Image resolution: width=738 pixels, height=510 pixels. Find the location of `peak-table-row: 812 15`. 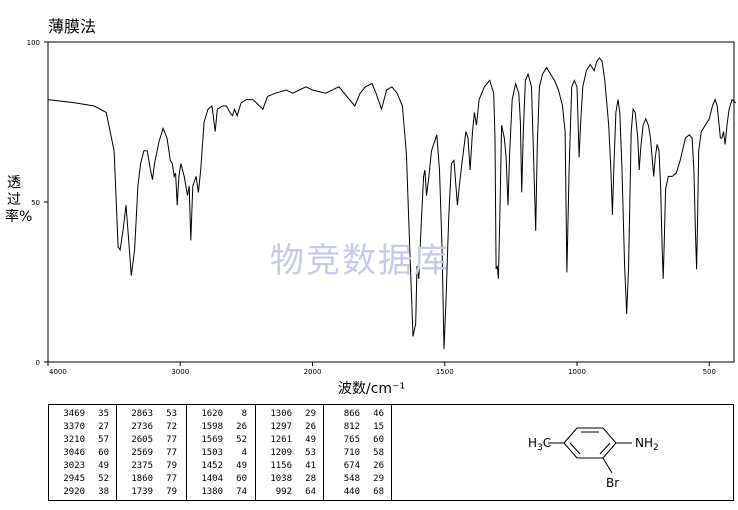

peak-table-row: 812 15 is located at coordinates (357, 427).